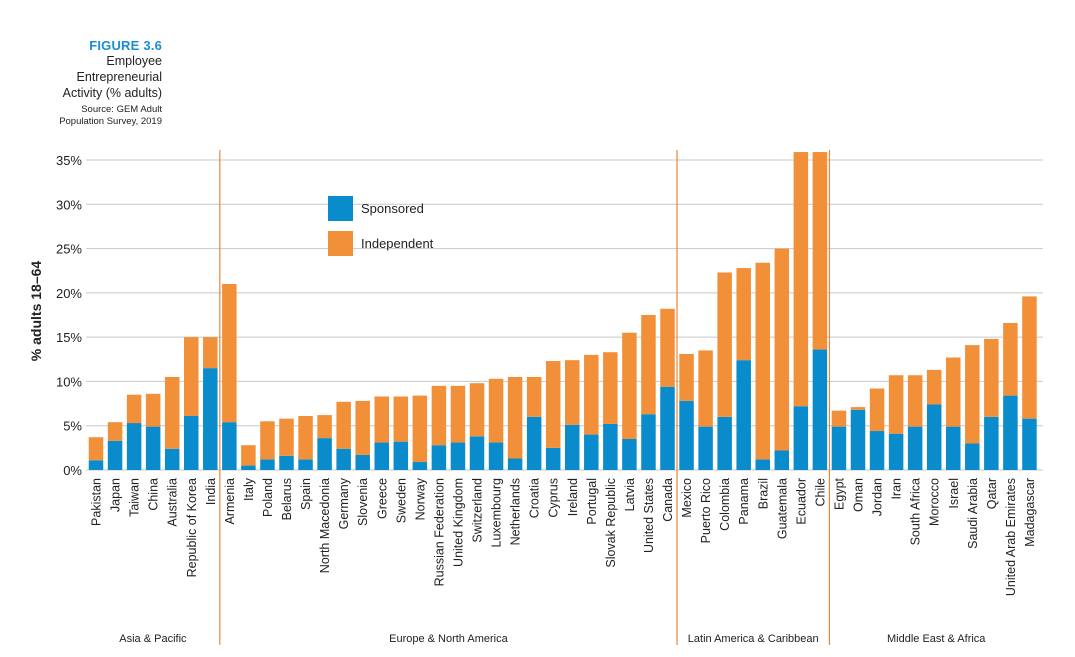 This screenshot has height=657, width=1075. What do you see at coordinates (992, 493) in the screenshot?
I see `x-tick-label: Qatar` at bounding box center [992, 493].